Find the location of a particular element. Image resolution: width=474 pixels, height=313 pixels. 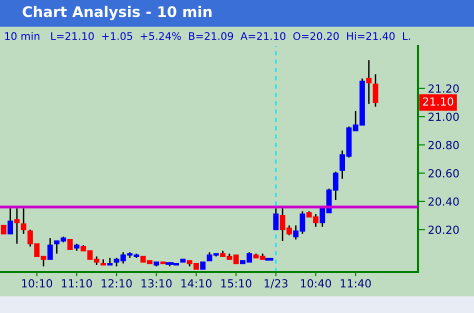

y-tick-label: 21.20 is located at coordinates (443, 88).